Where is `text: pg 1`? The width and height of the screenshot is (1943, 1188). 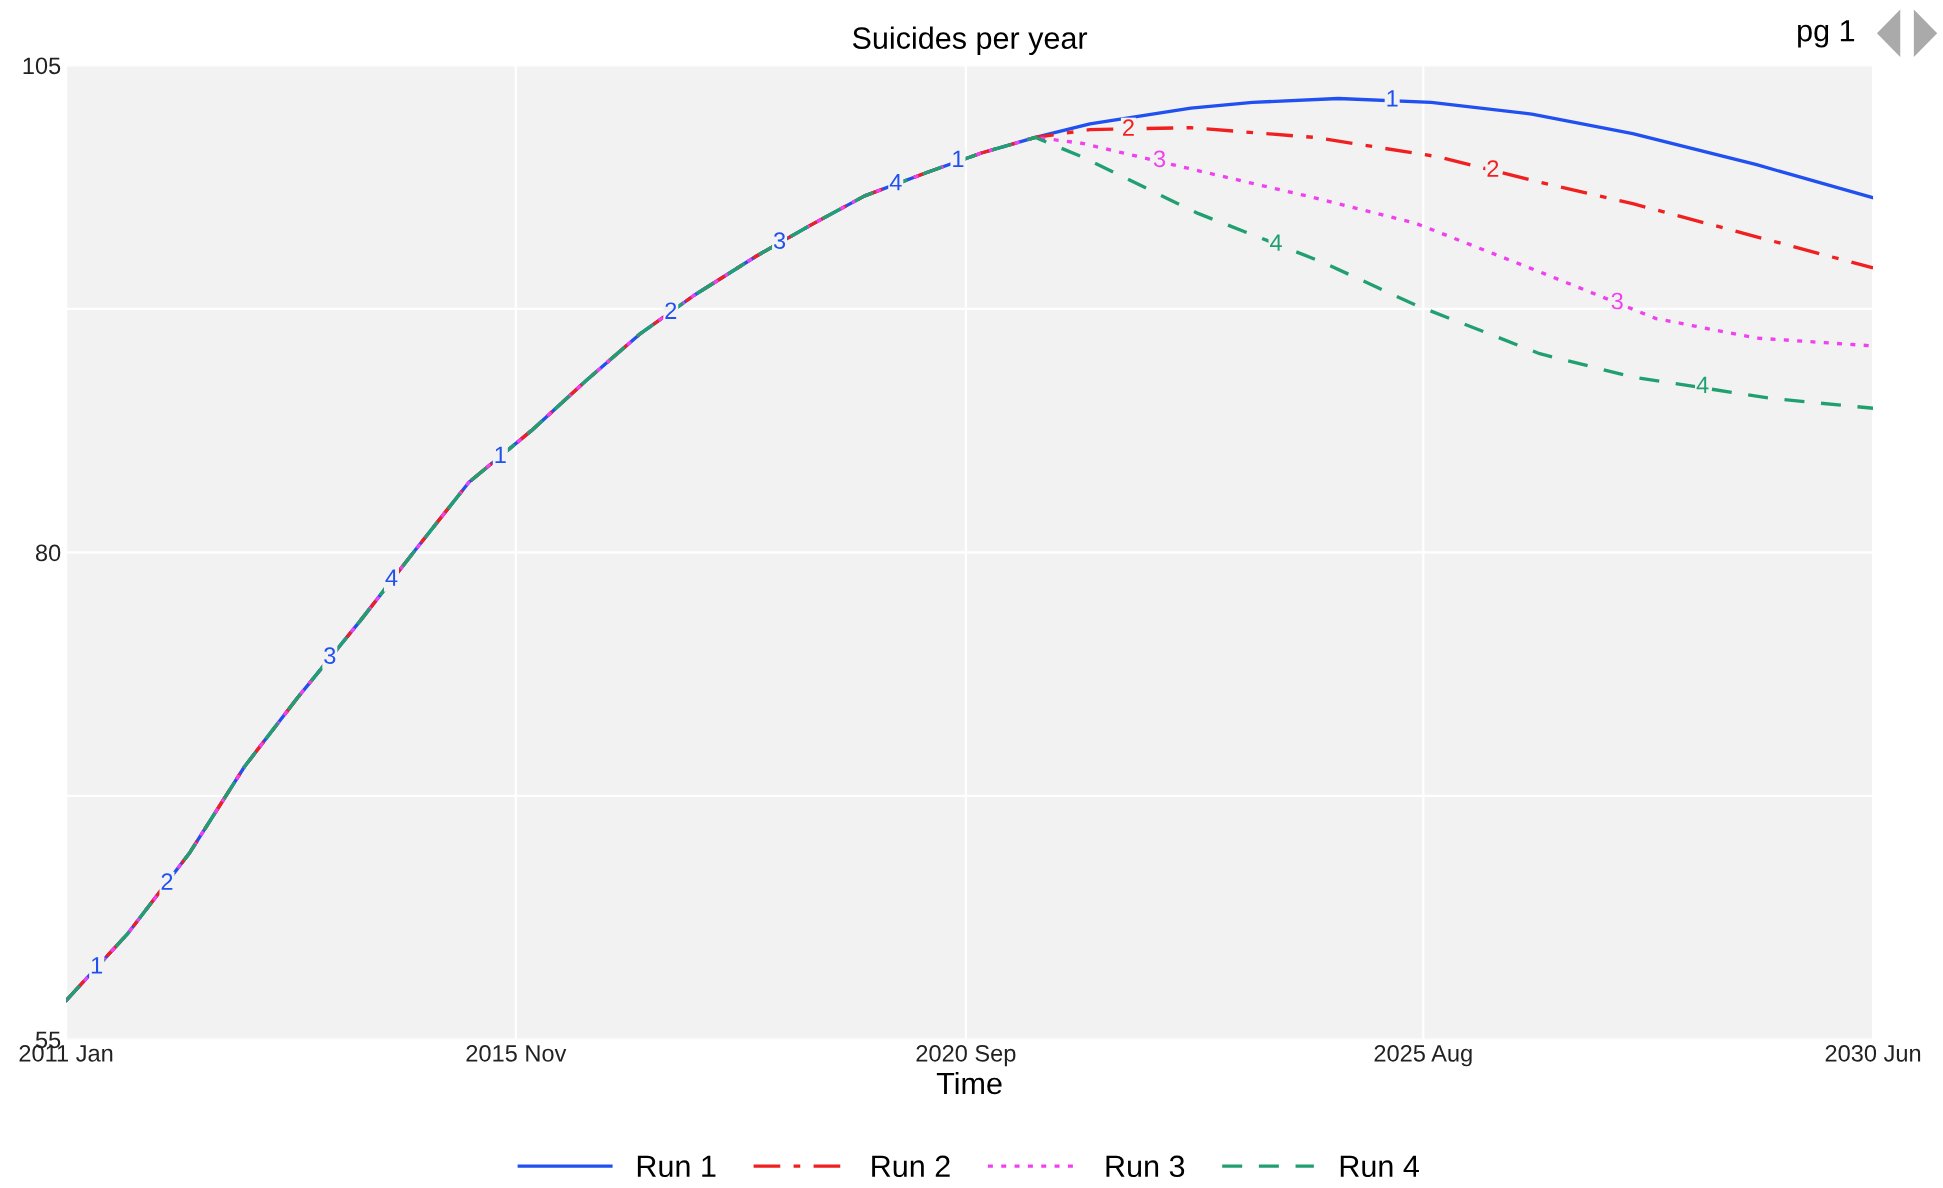
text: pg 1 is located at coordinates (1826, 34).